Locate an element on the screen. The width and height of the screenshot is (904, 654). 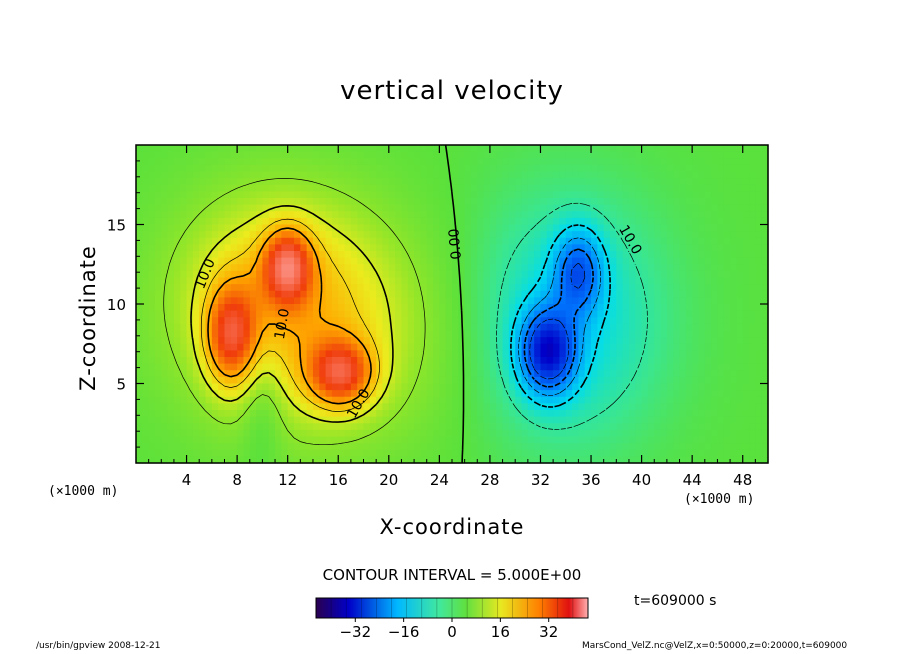
colorbar-ticks: −32 −16 0 16 32 is located at coordinates (448, 629).